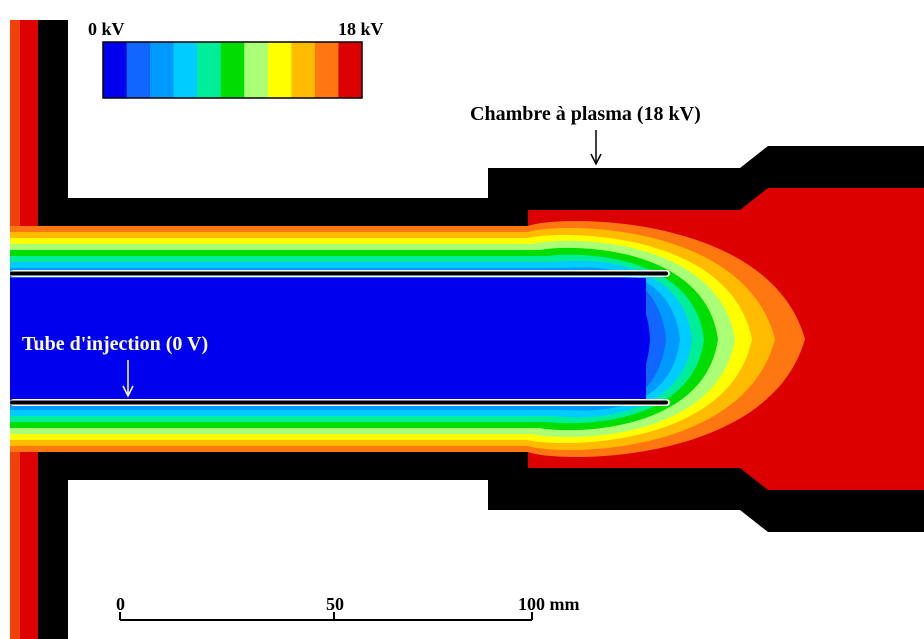  Describe the element at coordinates (328, 339) in the screenshot. I see `injection-tube-interior` at that location.